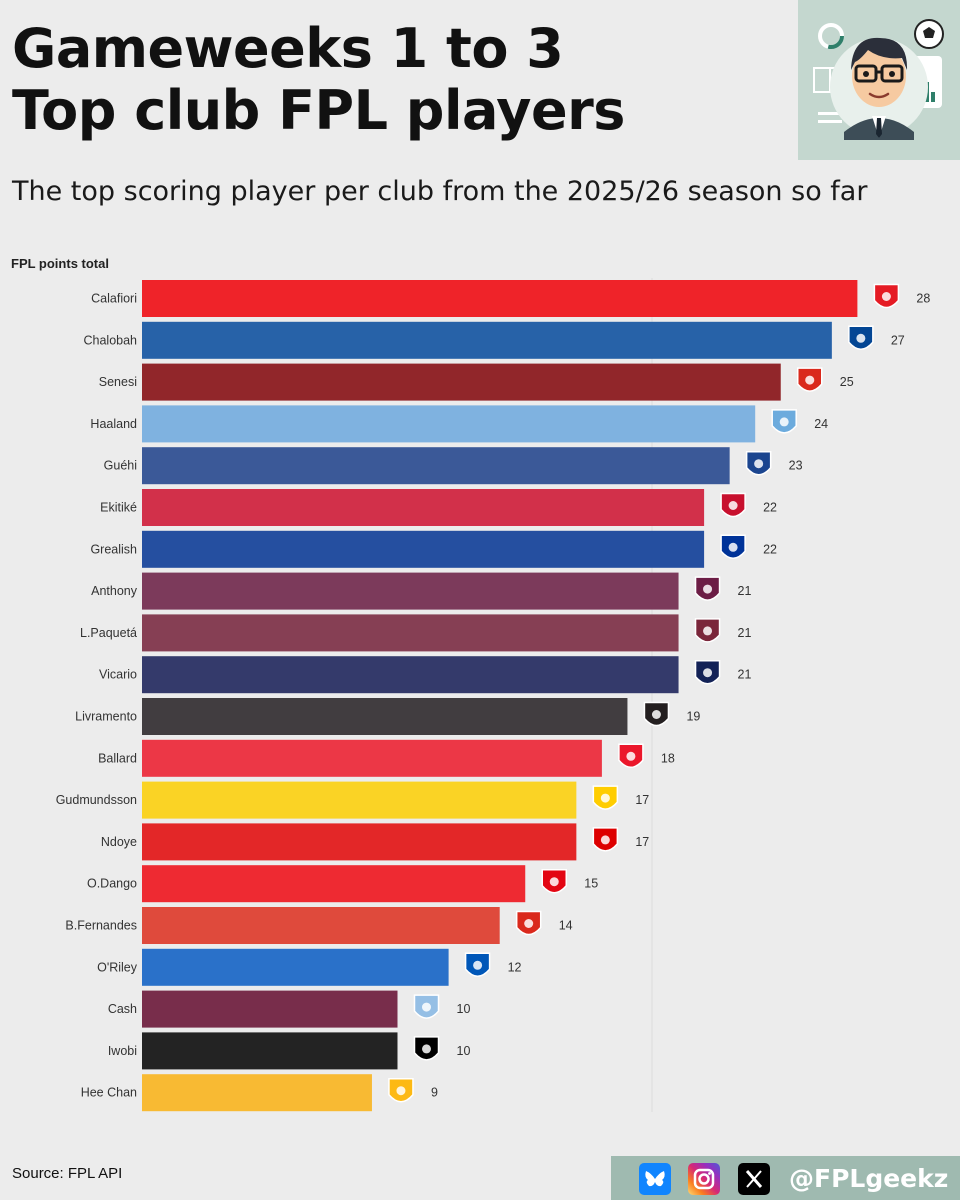 The image size is (960, 1200). I want to click on bar-category-label: O'Riley, so click(117, 967).